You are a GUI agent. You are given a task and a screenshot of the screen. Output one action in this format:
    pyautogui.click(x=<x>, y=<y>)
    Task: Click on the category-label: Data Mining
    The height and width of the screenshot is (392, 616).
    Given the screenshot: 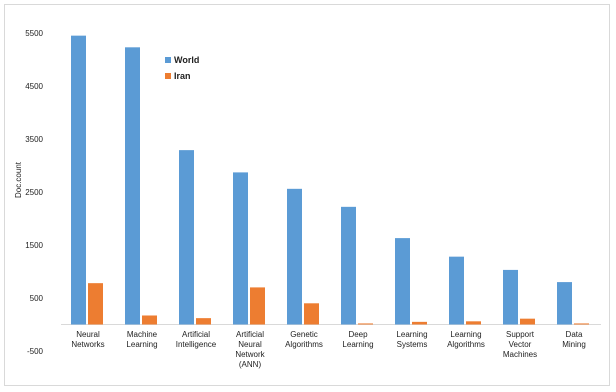 What is the action you would take?
    pyautogui.click(x=574, y=339)
    